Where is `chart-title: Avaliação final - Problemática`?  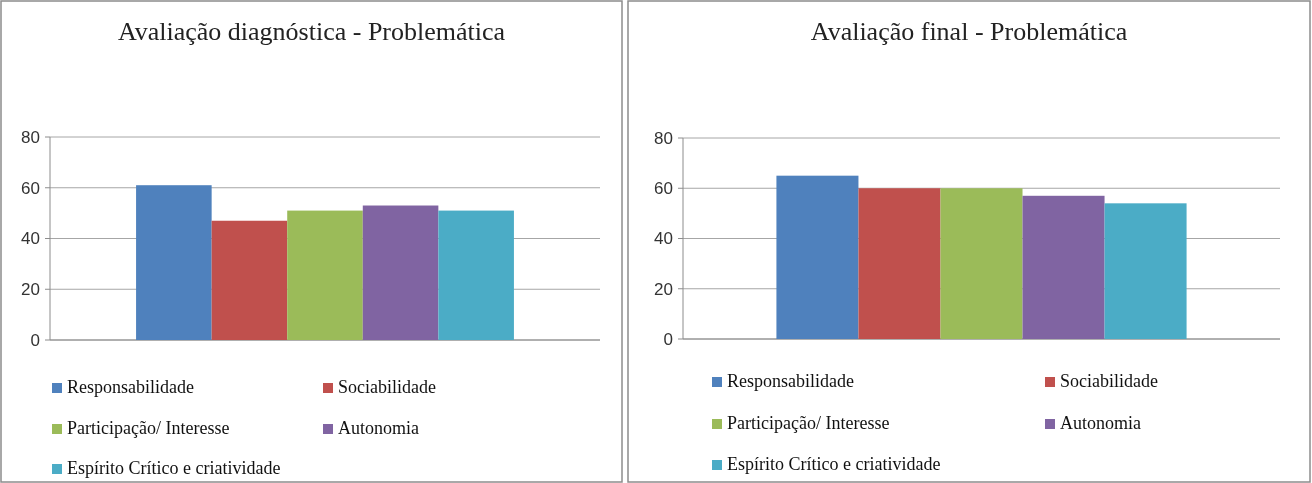
chart-title: Avaliação final - Problemática is located at coordinates (969, 31).